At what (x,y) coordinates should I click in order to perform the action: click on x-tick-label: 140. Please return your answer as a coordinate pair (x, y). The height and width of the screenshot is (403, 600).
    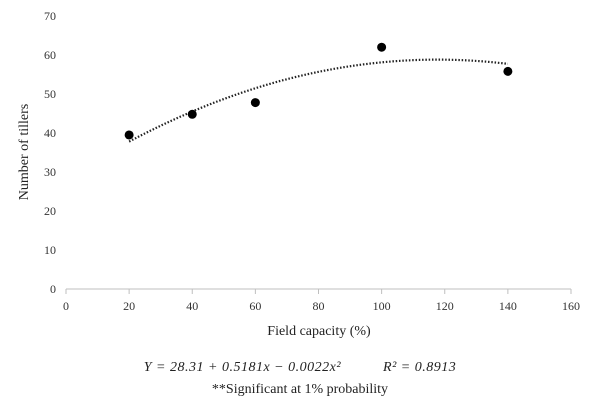
    Looking at the image, I should click on (508, 306).